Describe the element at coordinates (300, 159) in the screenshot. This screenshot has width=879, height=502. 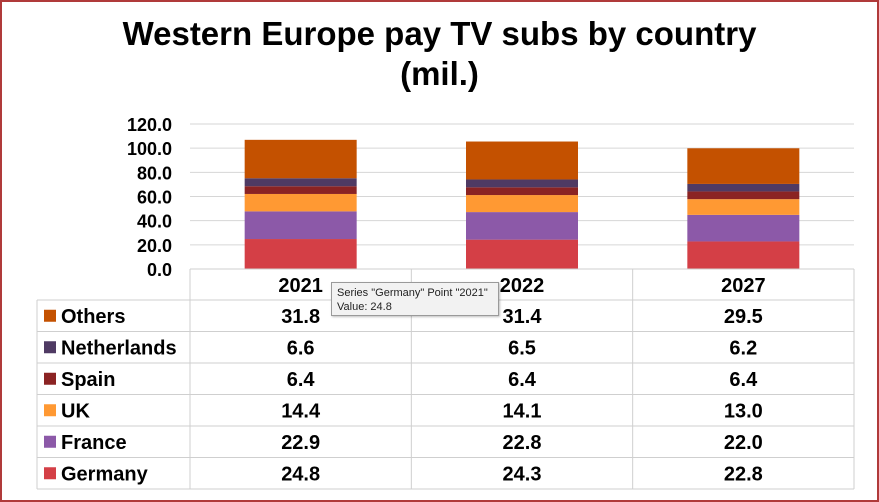
I see `bar-segment-others-2021` at that location.